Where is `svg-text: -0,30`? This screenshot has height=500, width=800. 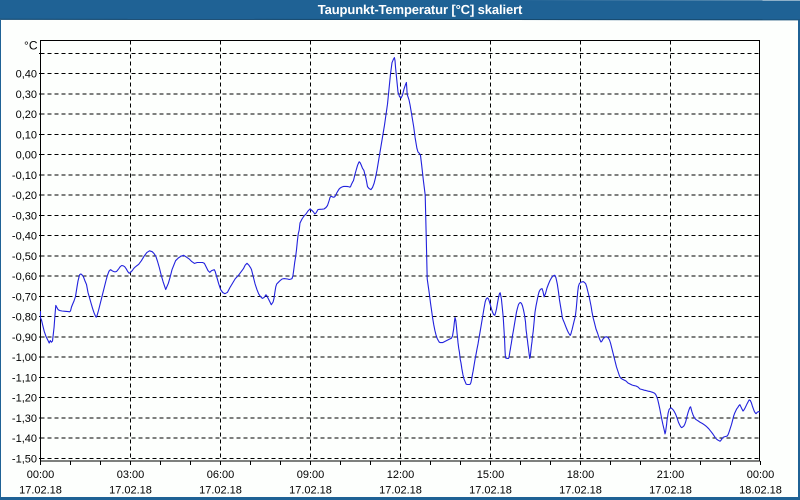 svg-text: -0,30 is located at coordinates (24, 216).